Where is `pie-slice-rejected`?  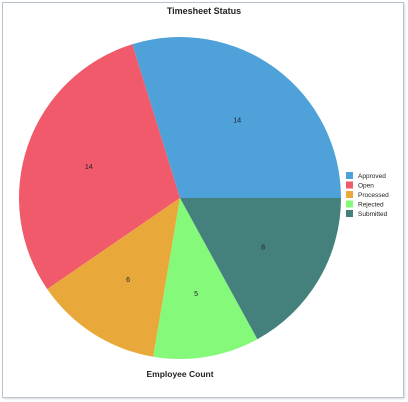
pie-slice-rejected is located at coordinates (205, 278).